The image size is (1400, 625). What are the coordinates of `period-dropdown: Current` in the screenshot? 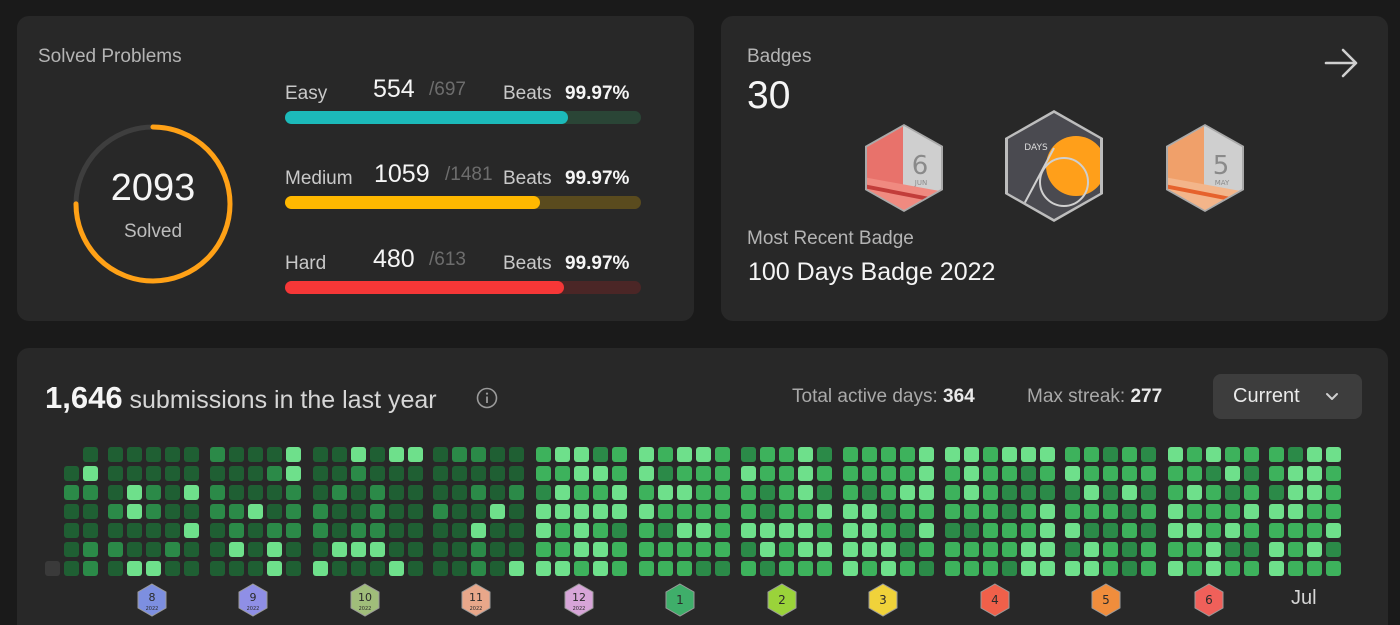 It's located at (1287, 396).